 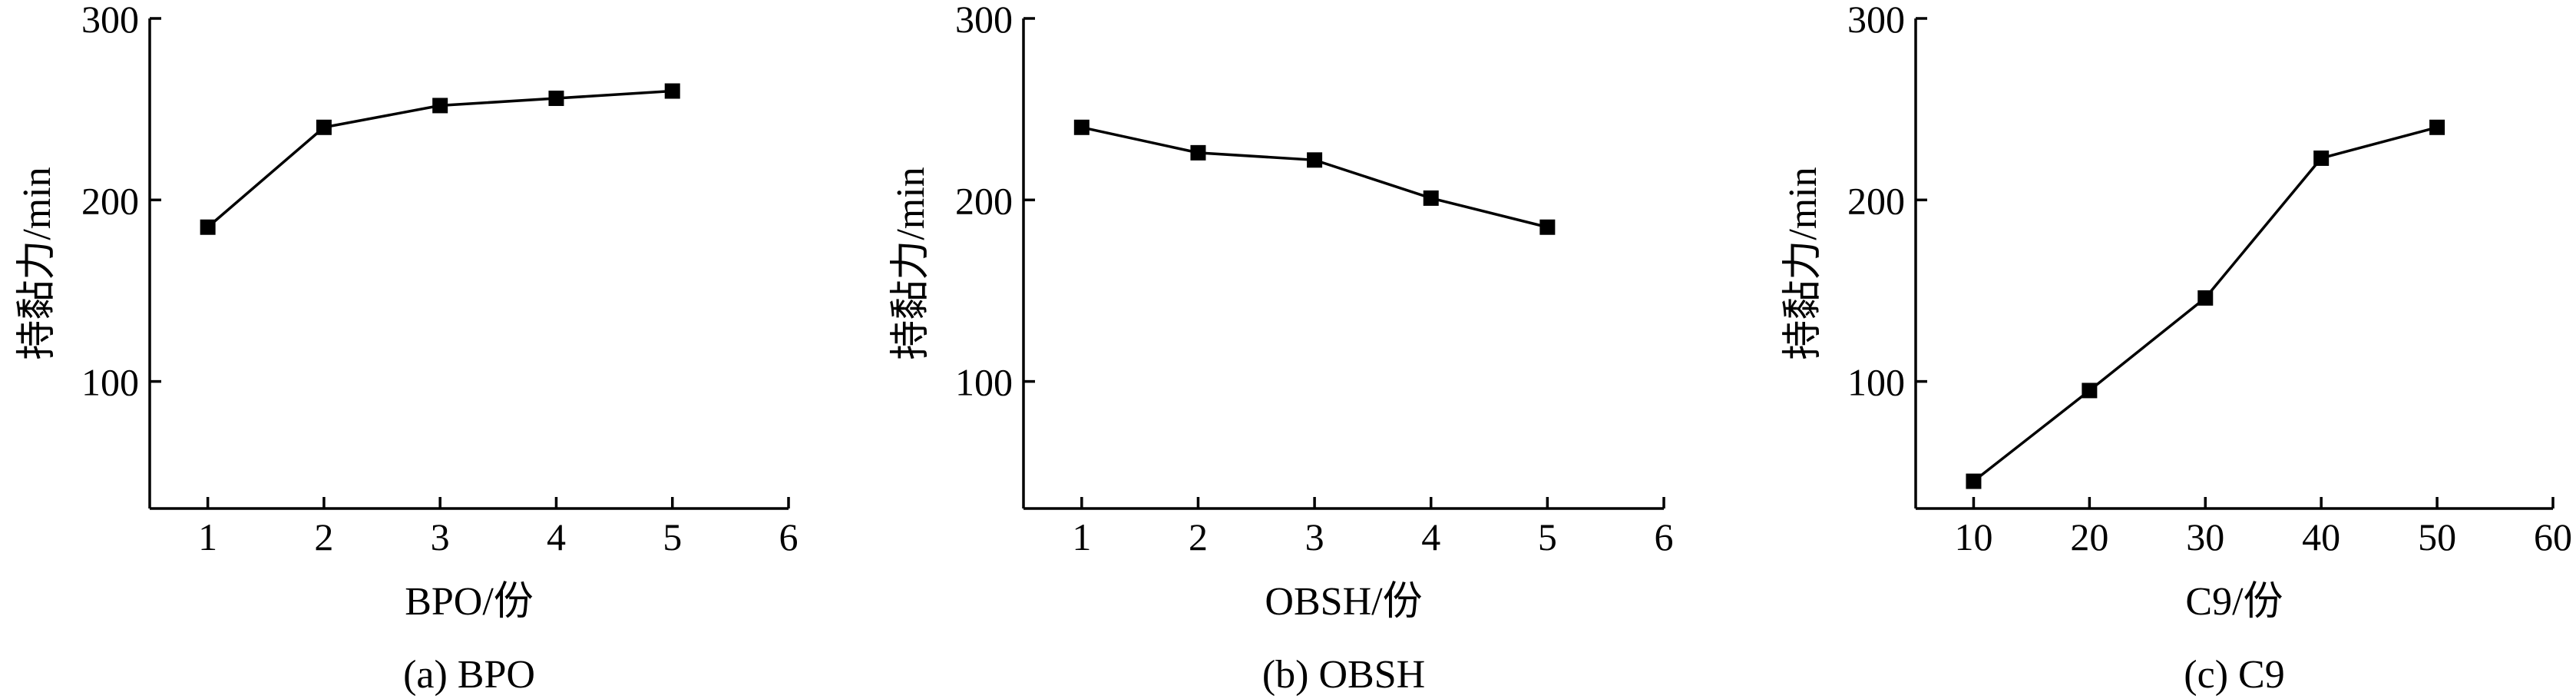 What do you see at coordinates (1973, 536) in the screenshot?
I see `x-tick-label: 10` at bounding box center [1973, 536].